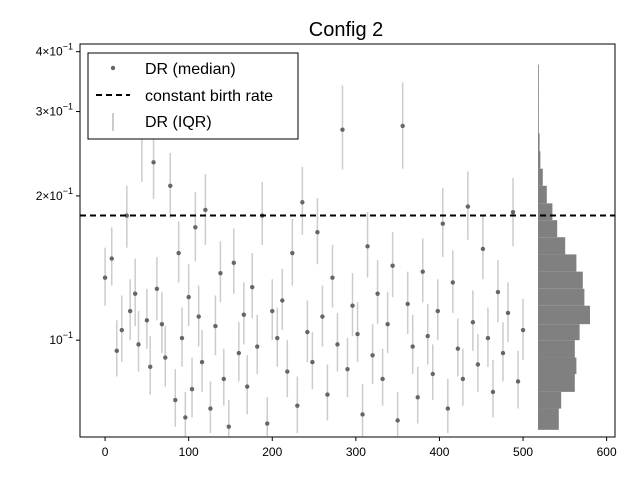 This screenshot has height=480, width=640. What do you see at coordinates (178, 122) in the screenshot?
I see `legend-label-iqr: DR (IQR)` at bounding box center [178, 122].